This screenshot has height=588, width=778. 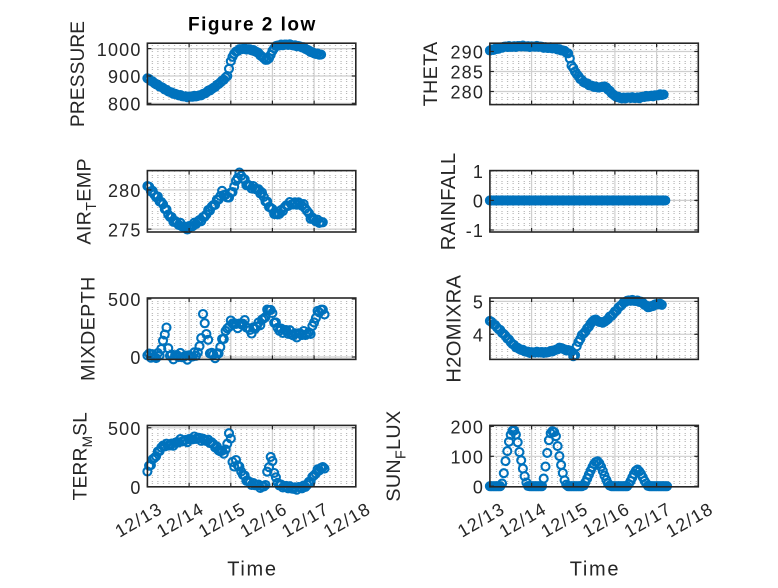 I want to click on svg-text: 285, so click(x=467, y=73).